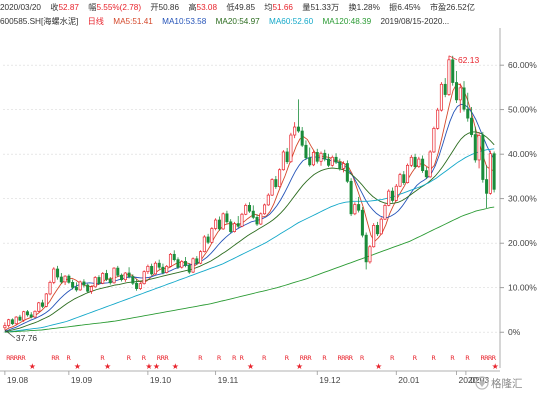  I want to click on open-label: 开, so click(154, 7).